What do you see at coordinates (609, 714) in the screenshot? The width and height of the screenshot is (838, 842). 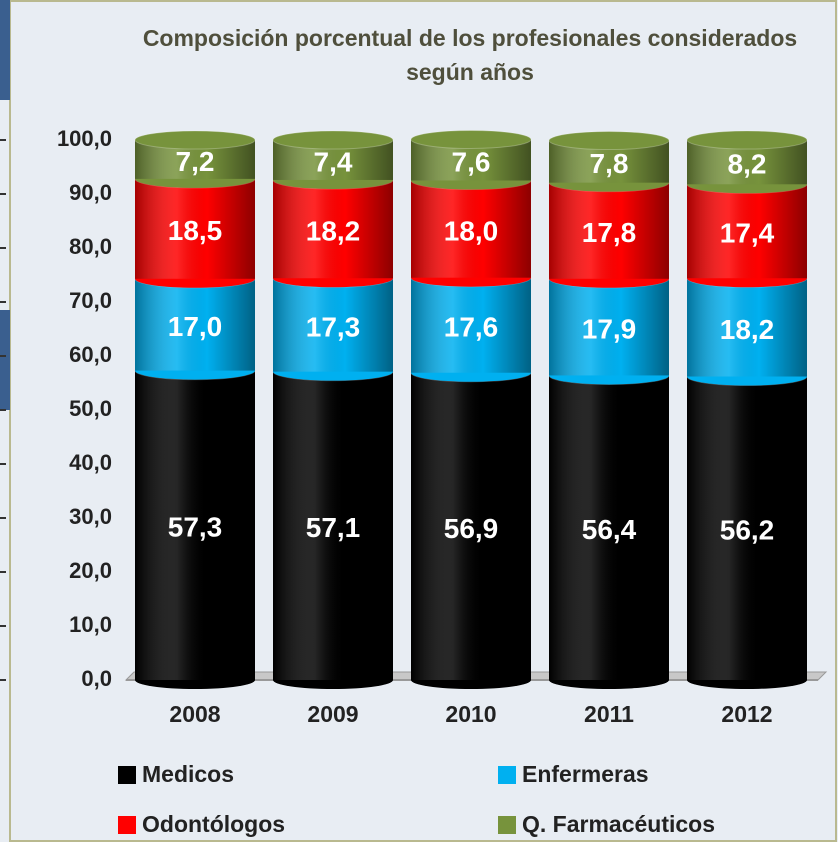 I see `x-tick-label: 2011` at bounding box center [609, 714].